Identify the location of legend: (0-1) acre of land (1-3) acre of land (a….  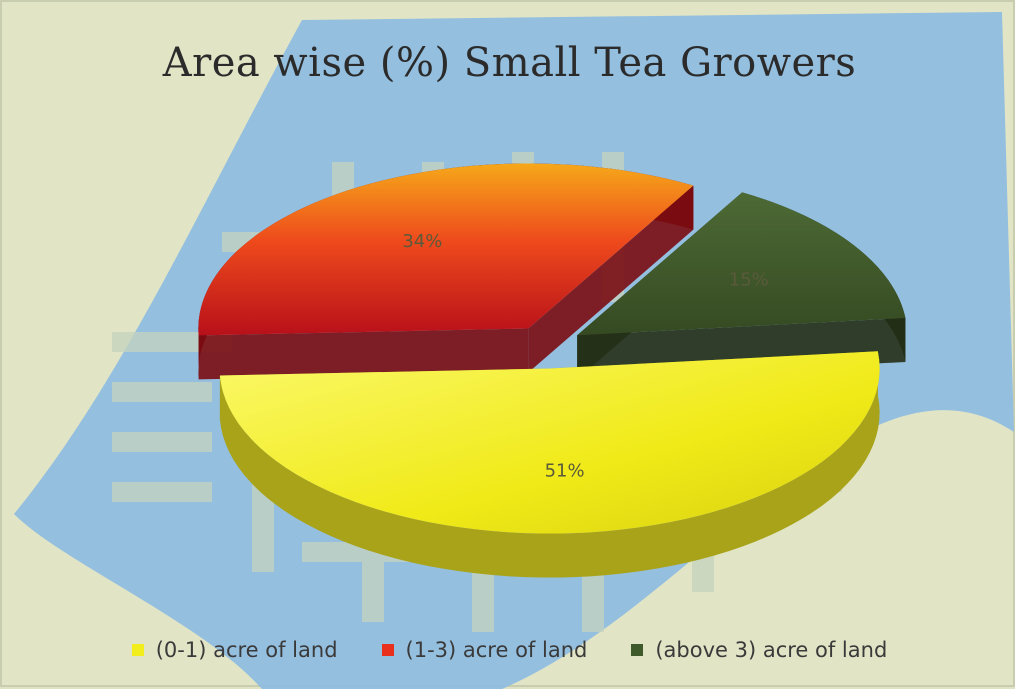
(508, 650).